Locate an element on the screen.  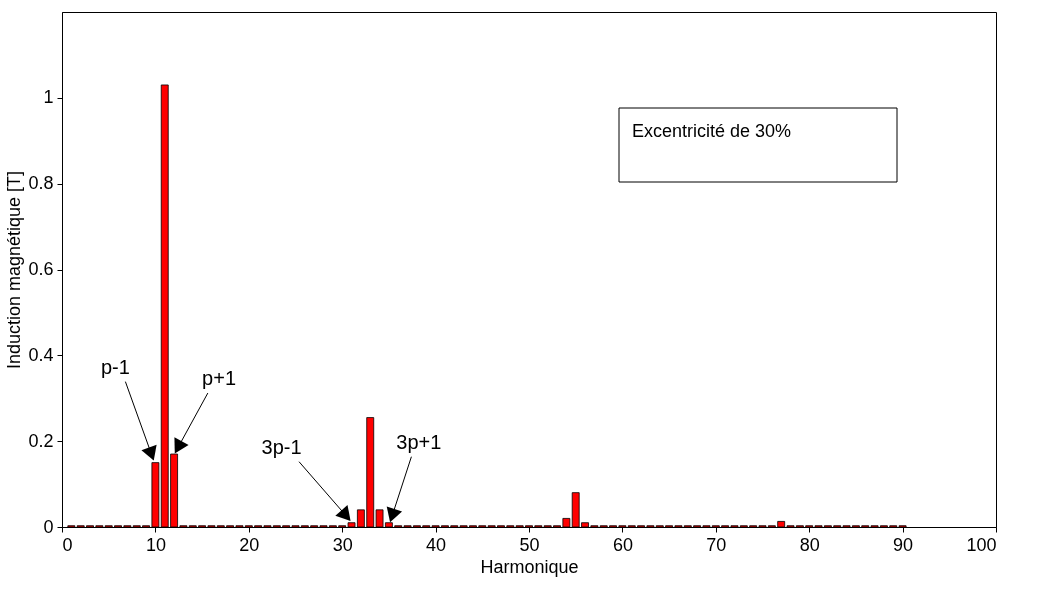
y-tick-label: 0 is located at coordinates (48, 526).